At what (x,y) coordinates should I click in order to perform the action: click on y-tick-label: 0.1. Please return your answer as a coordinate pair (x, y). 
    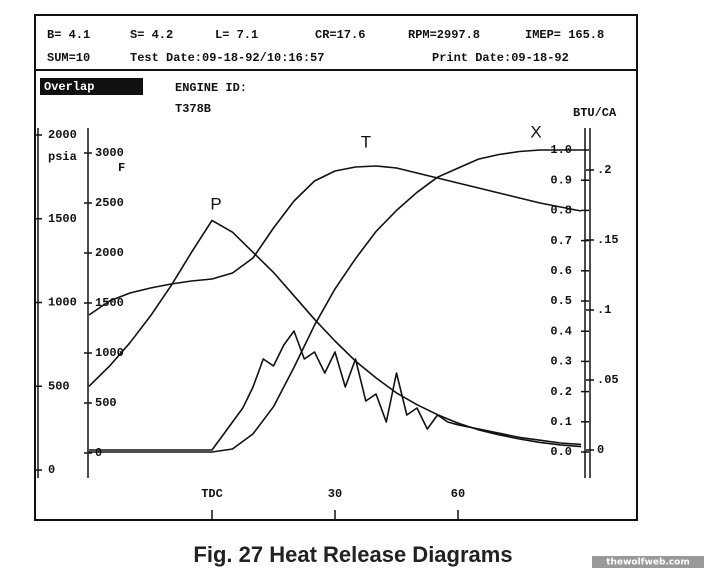
    Looking at the image, I should click on (561, 422).